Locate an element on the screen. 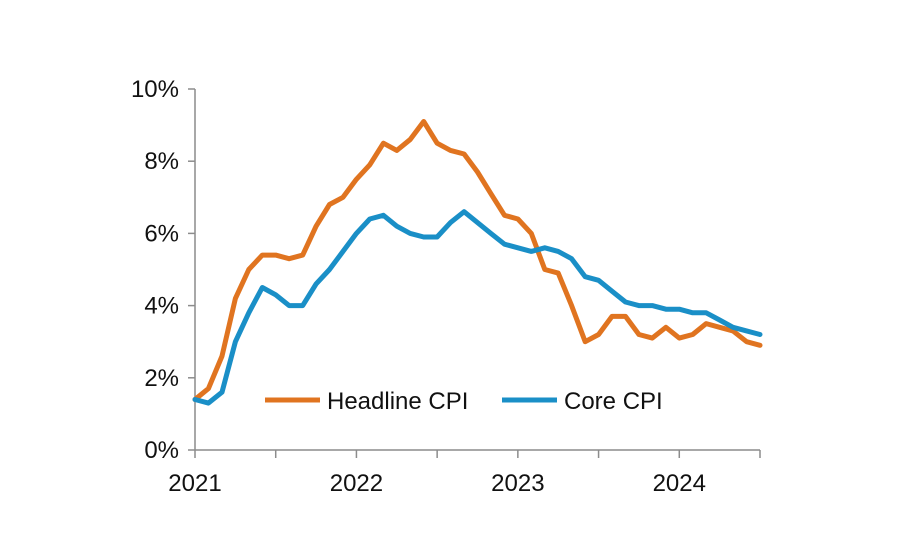 The image size is (900, 545). x-tick-group: 2021 2022 2023 2024 is located at coordinates (464, 473).